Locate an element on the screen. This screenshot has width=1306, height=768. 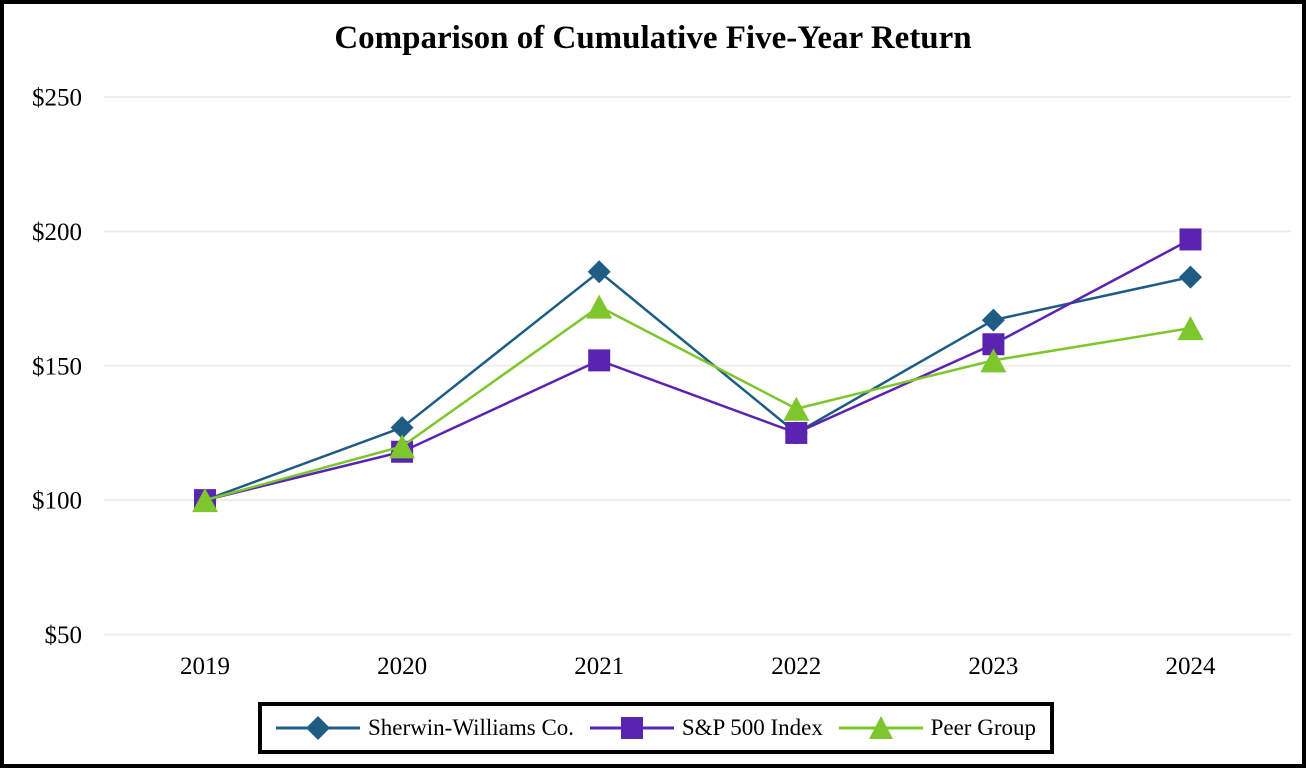
y-axis-tick-label: $200 is located at coordinates (57, 232).